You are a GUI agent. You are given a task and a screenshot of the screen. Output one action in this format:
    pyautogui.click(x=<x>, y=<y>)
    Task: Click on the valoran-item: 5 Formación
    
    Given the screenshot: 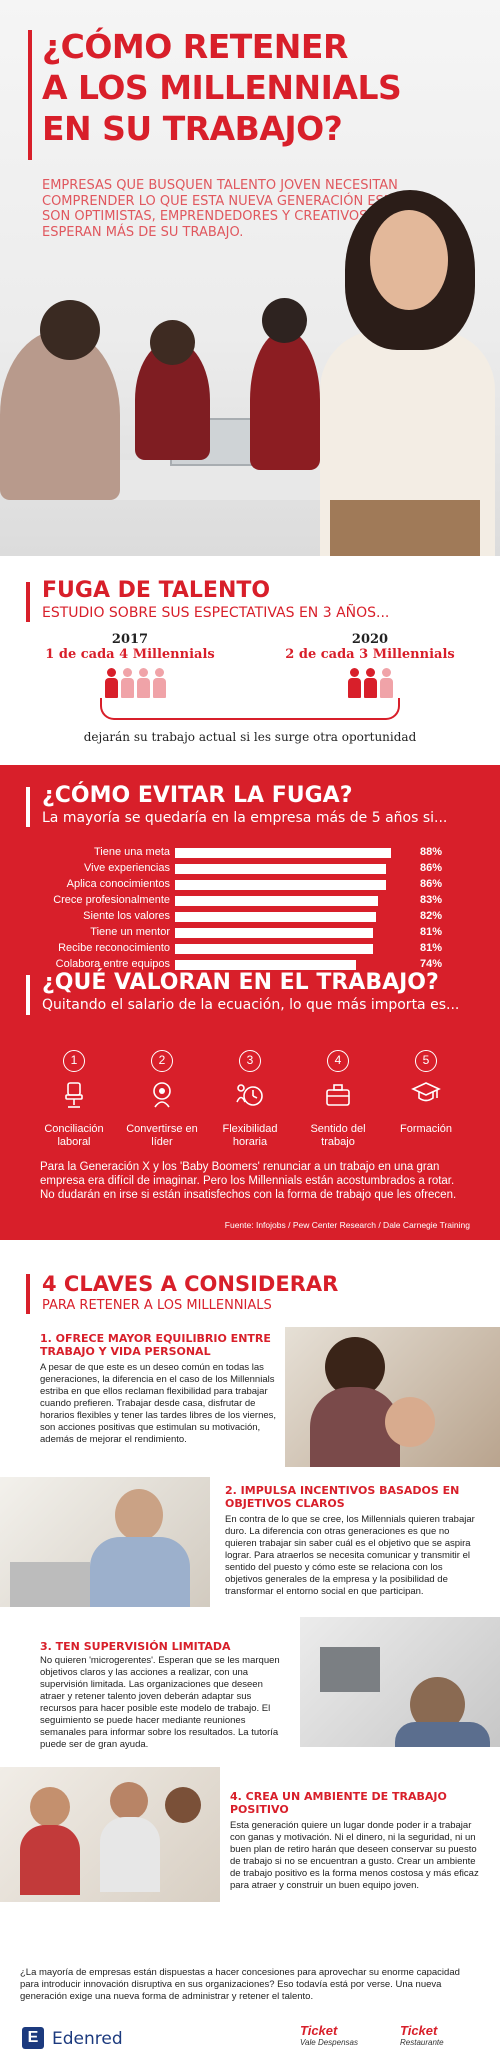 What is the action you would take?
    pyautogui.click(x=426, y=1099)
    